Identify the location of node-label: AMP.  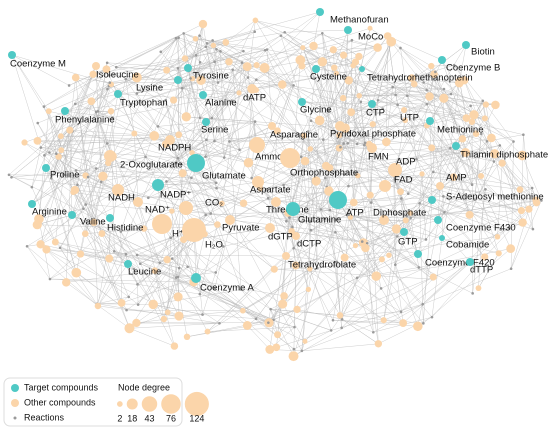
(456, 178).